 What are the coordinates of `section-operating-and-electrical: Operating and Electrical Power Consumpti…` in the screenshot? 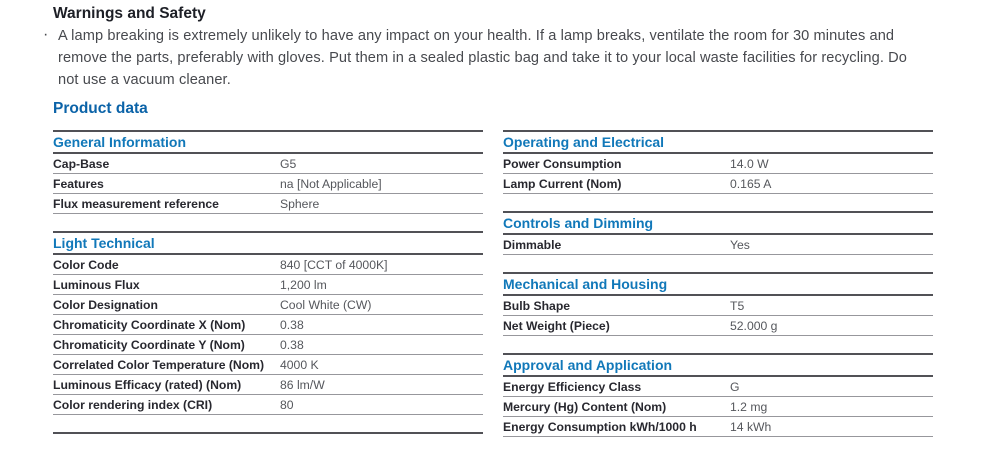 It's located at (718, 162).